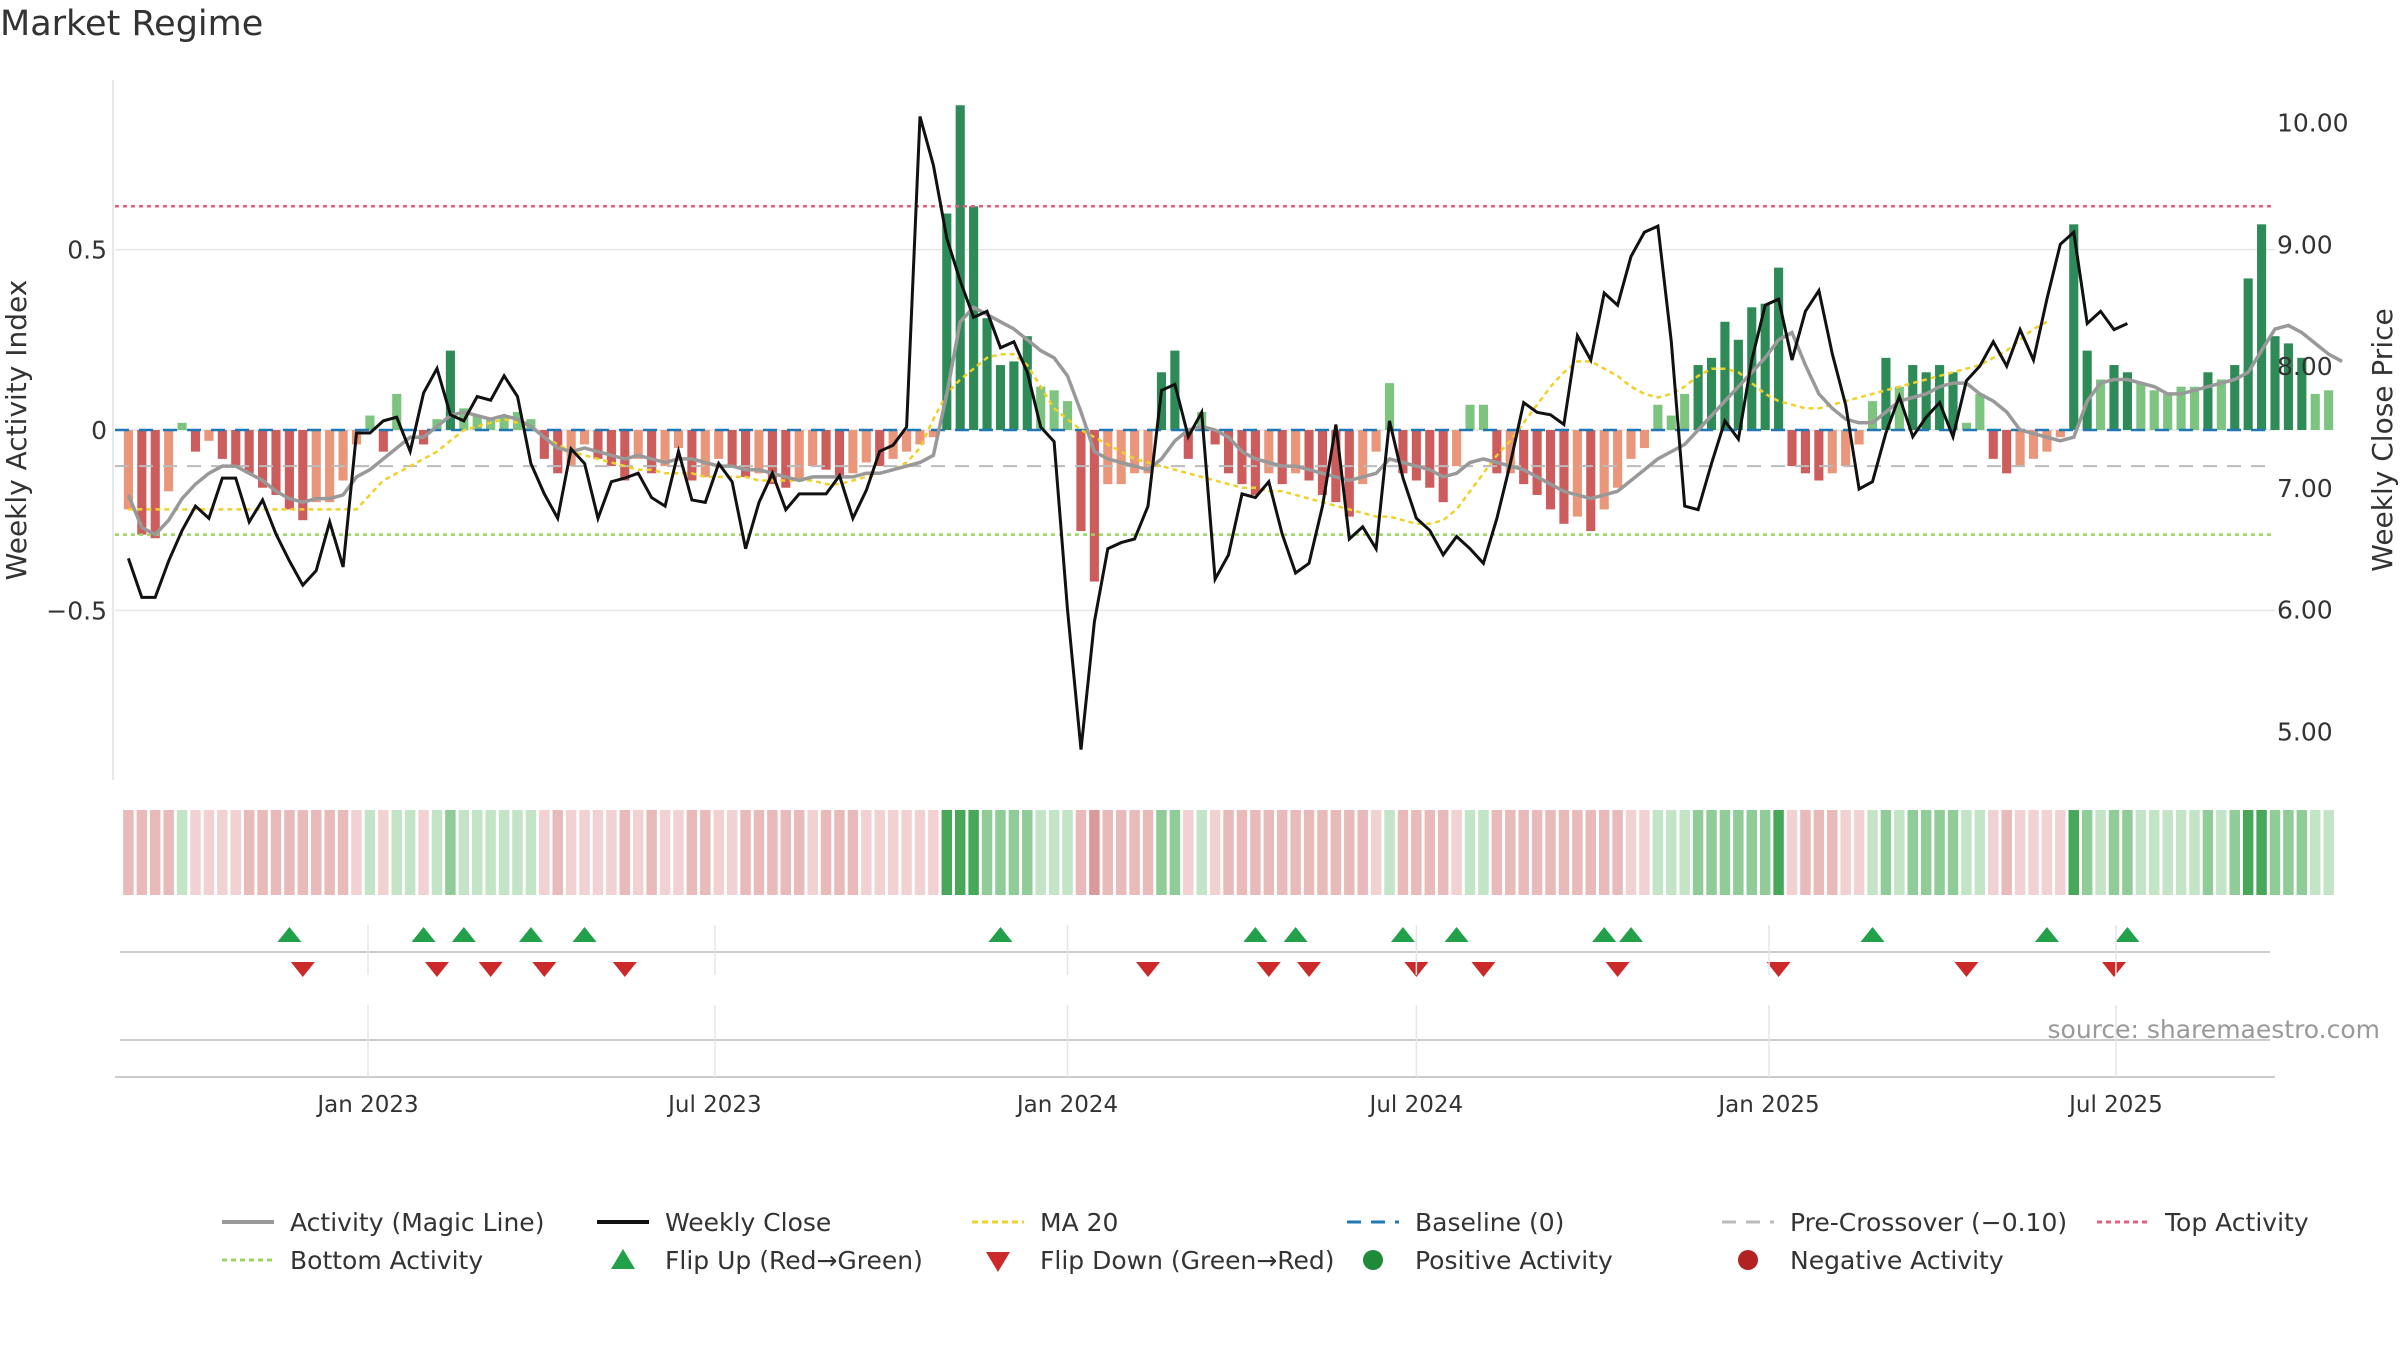  I want to click on legend-swatch-close, so click(623, 1222).